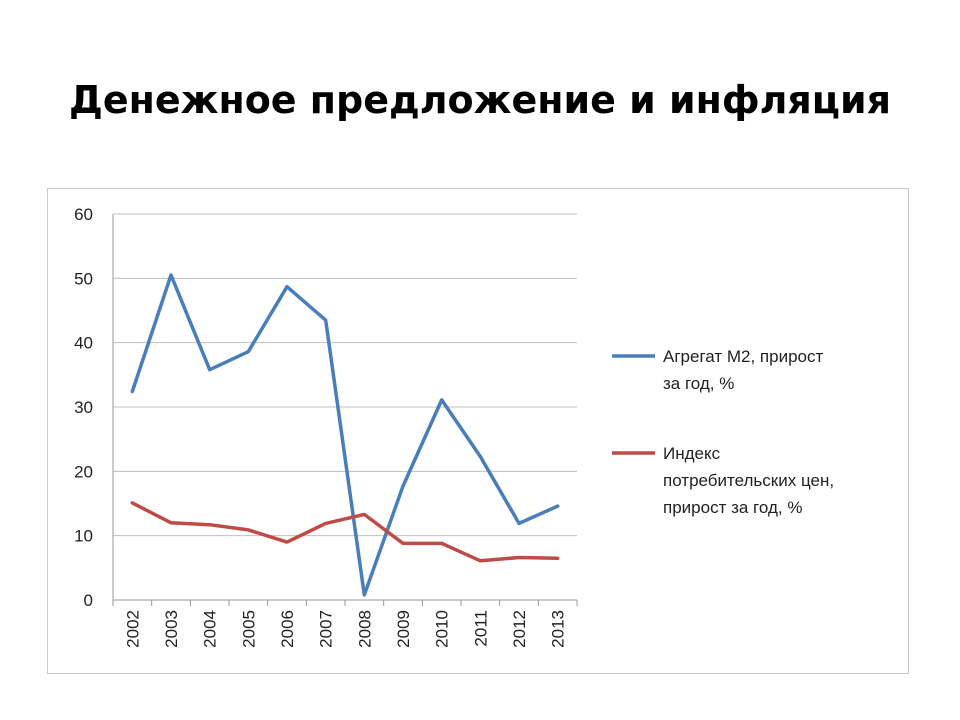 This screenshot has width=960, height=720. What do you see at coordinates (83, 343) in the screenshot?
I see `y-tick-label: 40` at bounding box center [83, 343].